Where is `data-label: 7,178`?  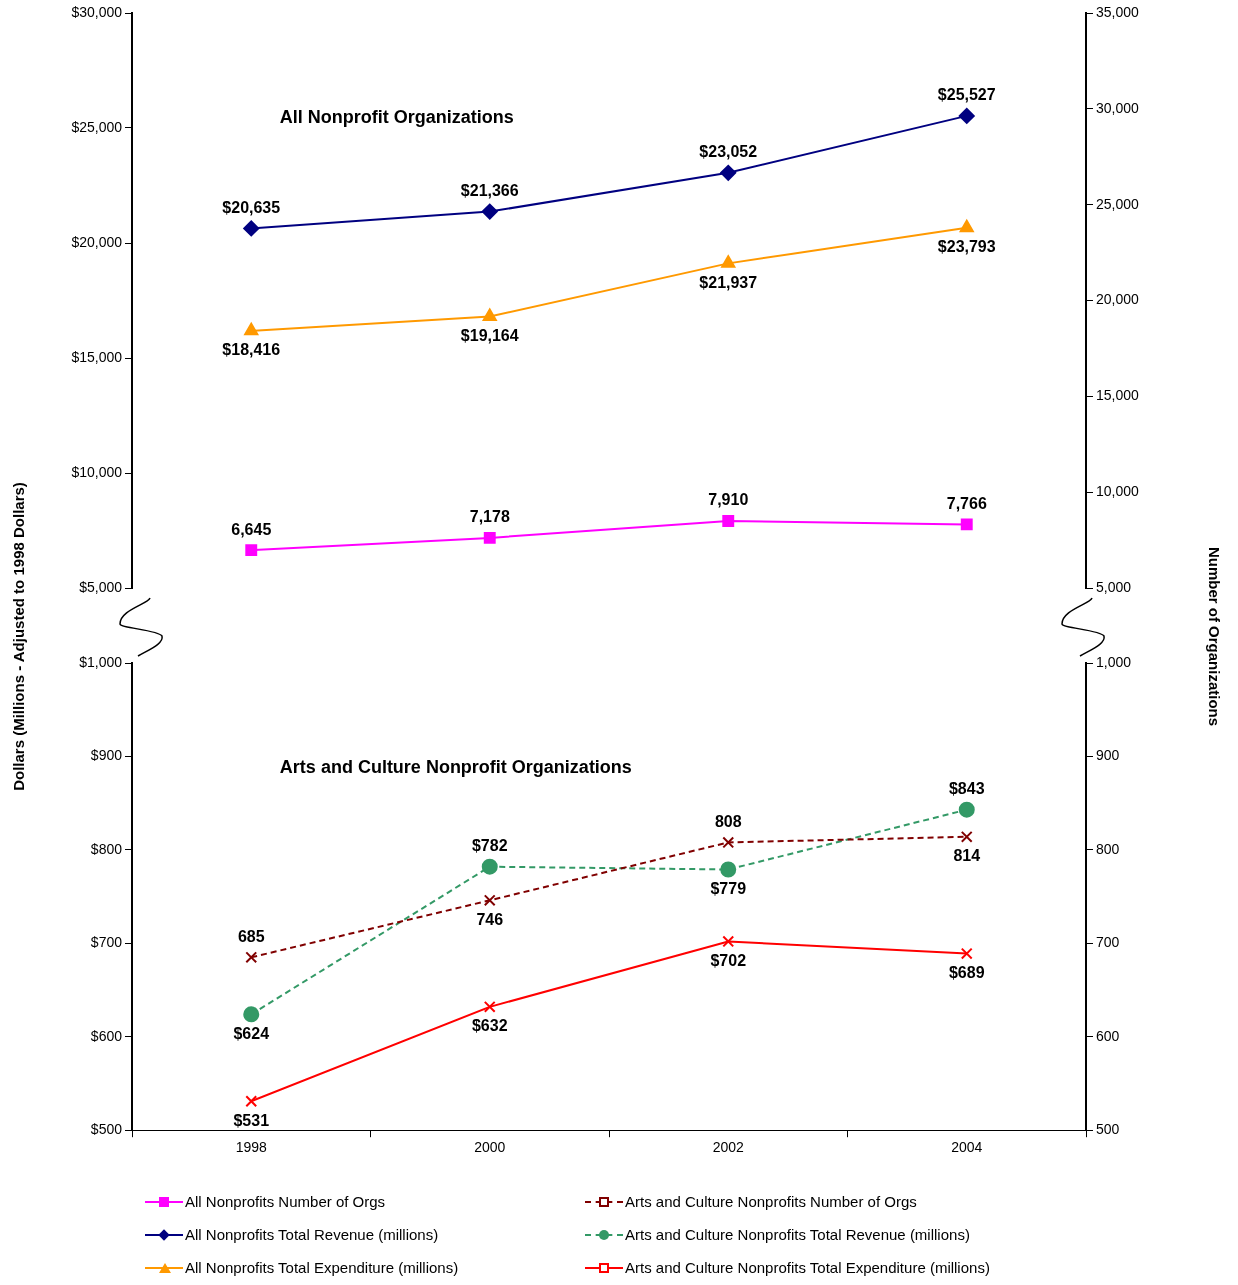
data-label: 7,178 is located at coordinates (489, 517).